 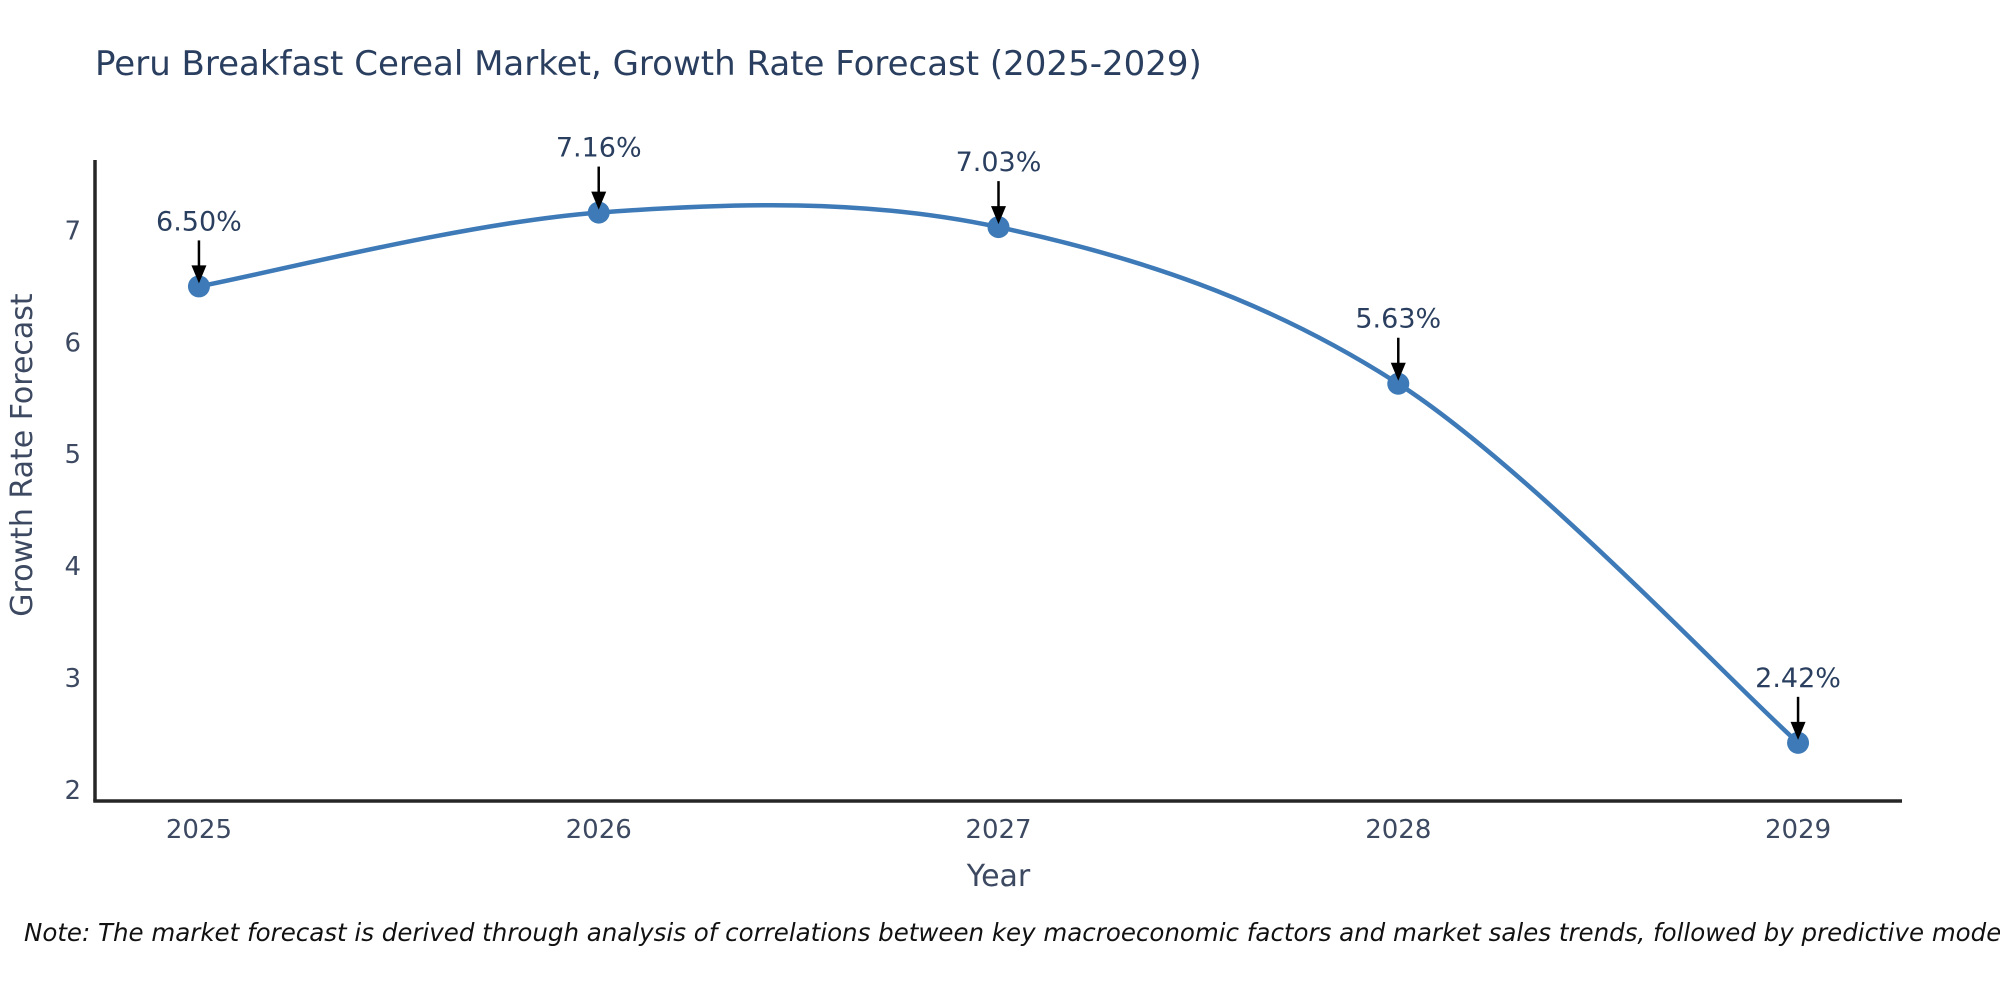 What do you see at coordinates (72, 679) in the screenshot?
I see `y-tick-label: 3` at bounding box center [72, 679].